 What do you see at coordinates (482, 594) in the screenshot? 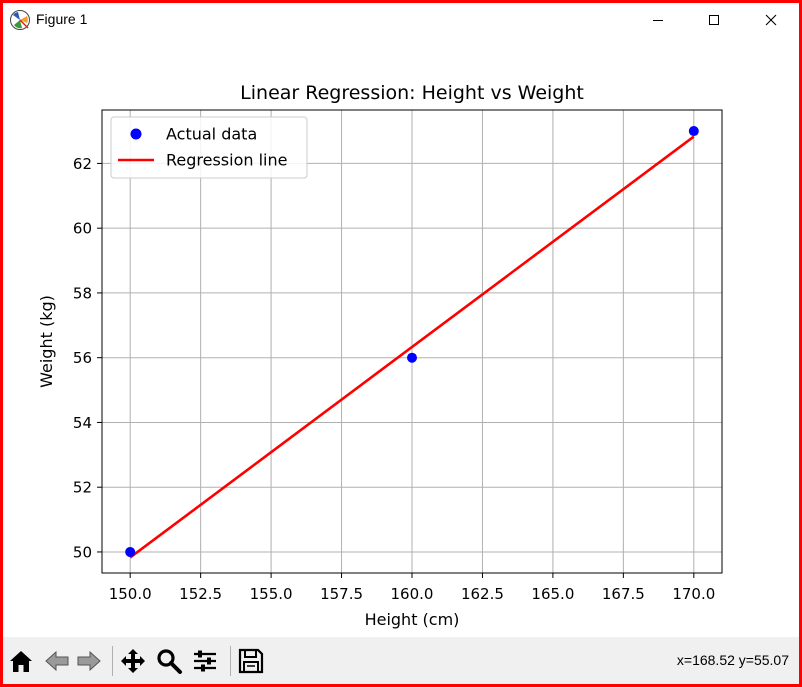
I see `x-tick-label: 162.5` at bounding box center [482, 594].